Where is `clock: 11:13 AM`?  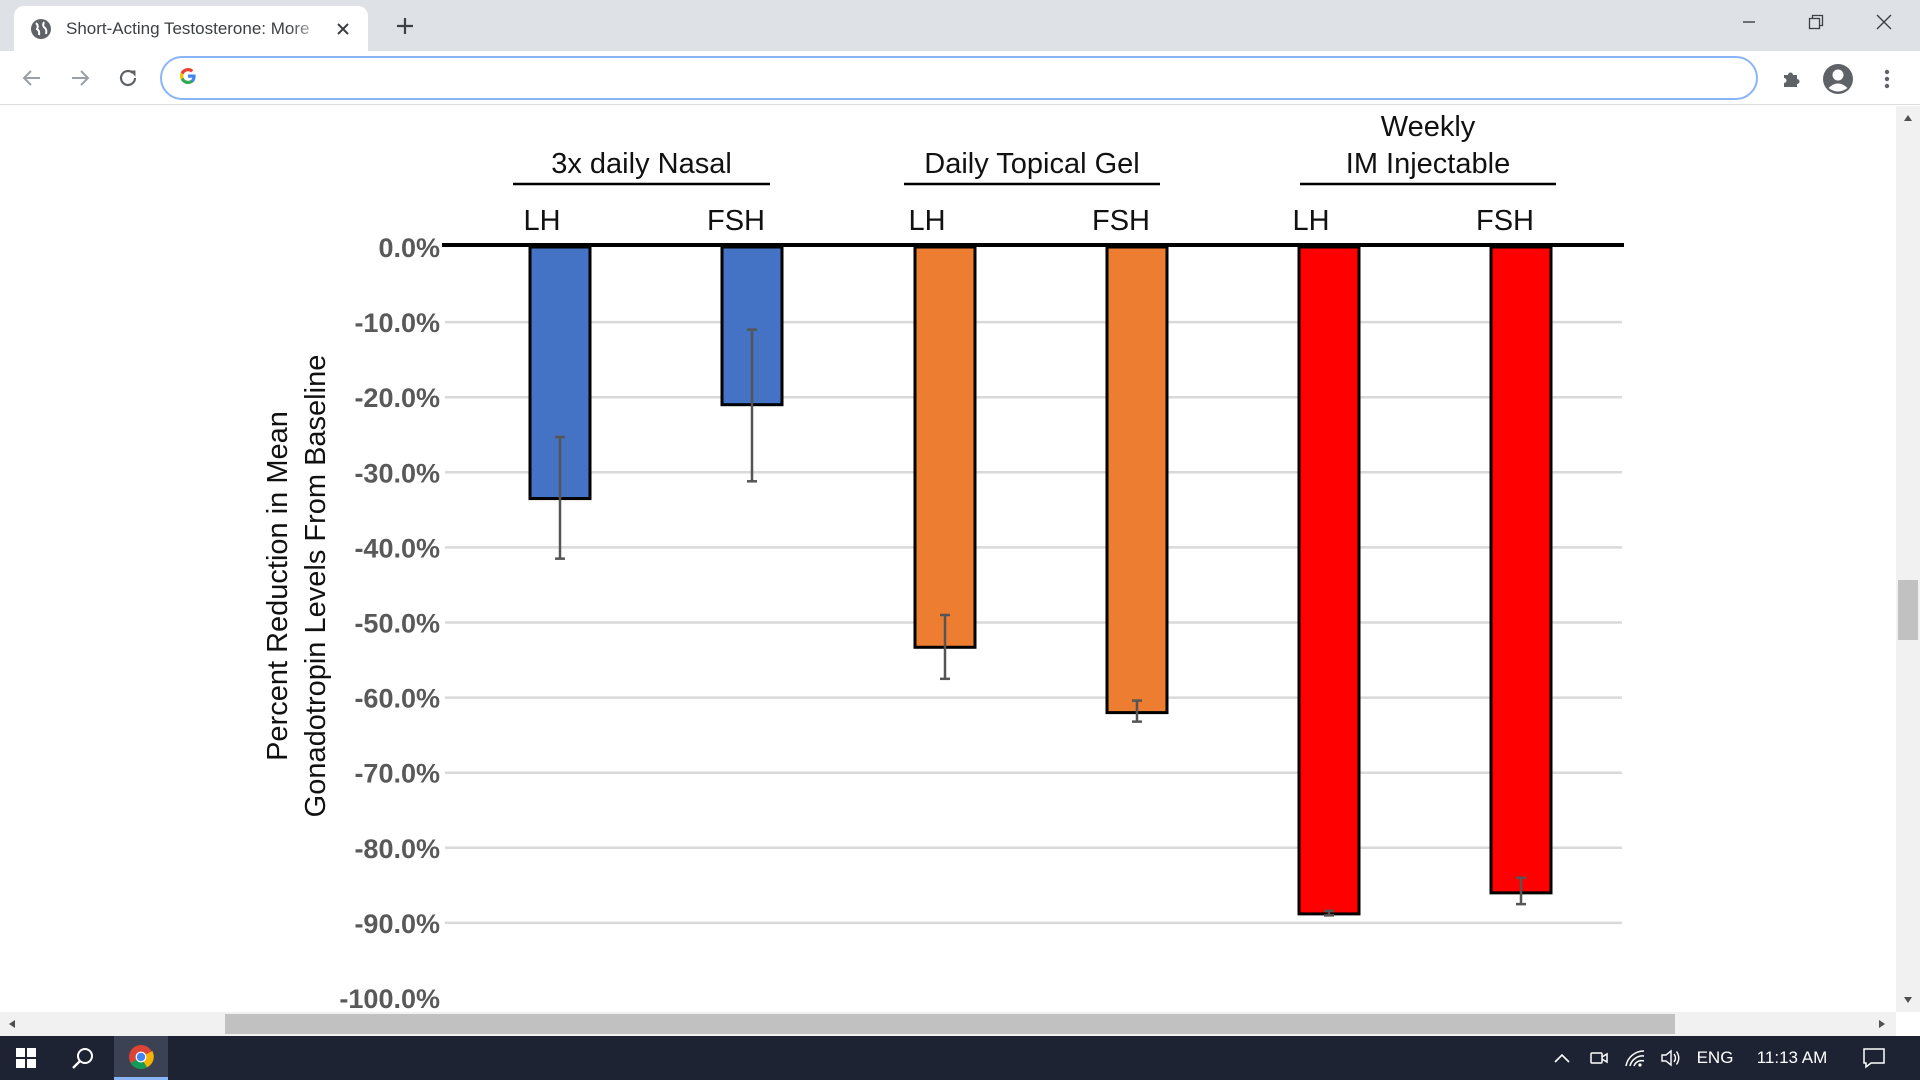 clock: 11:13 AM is located at coordinates (1792, 1057).